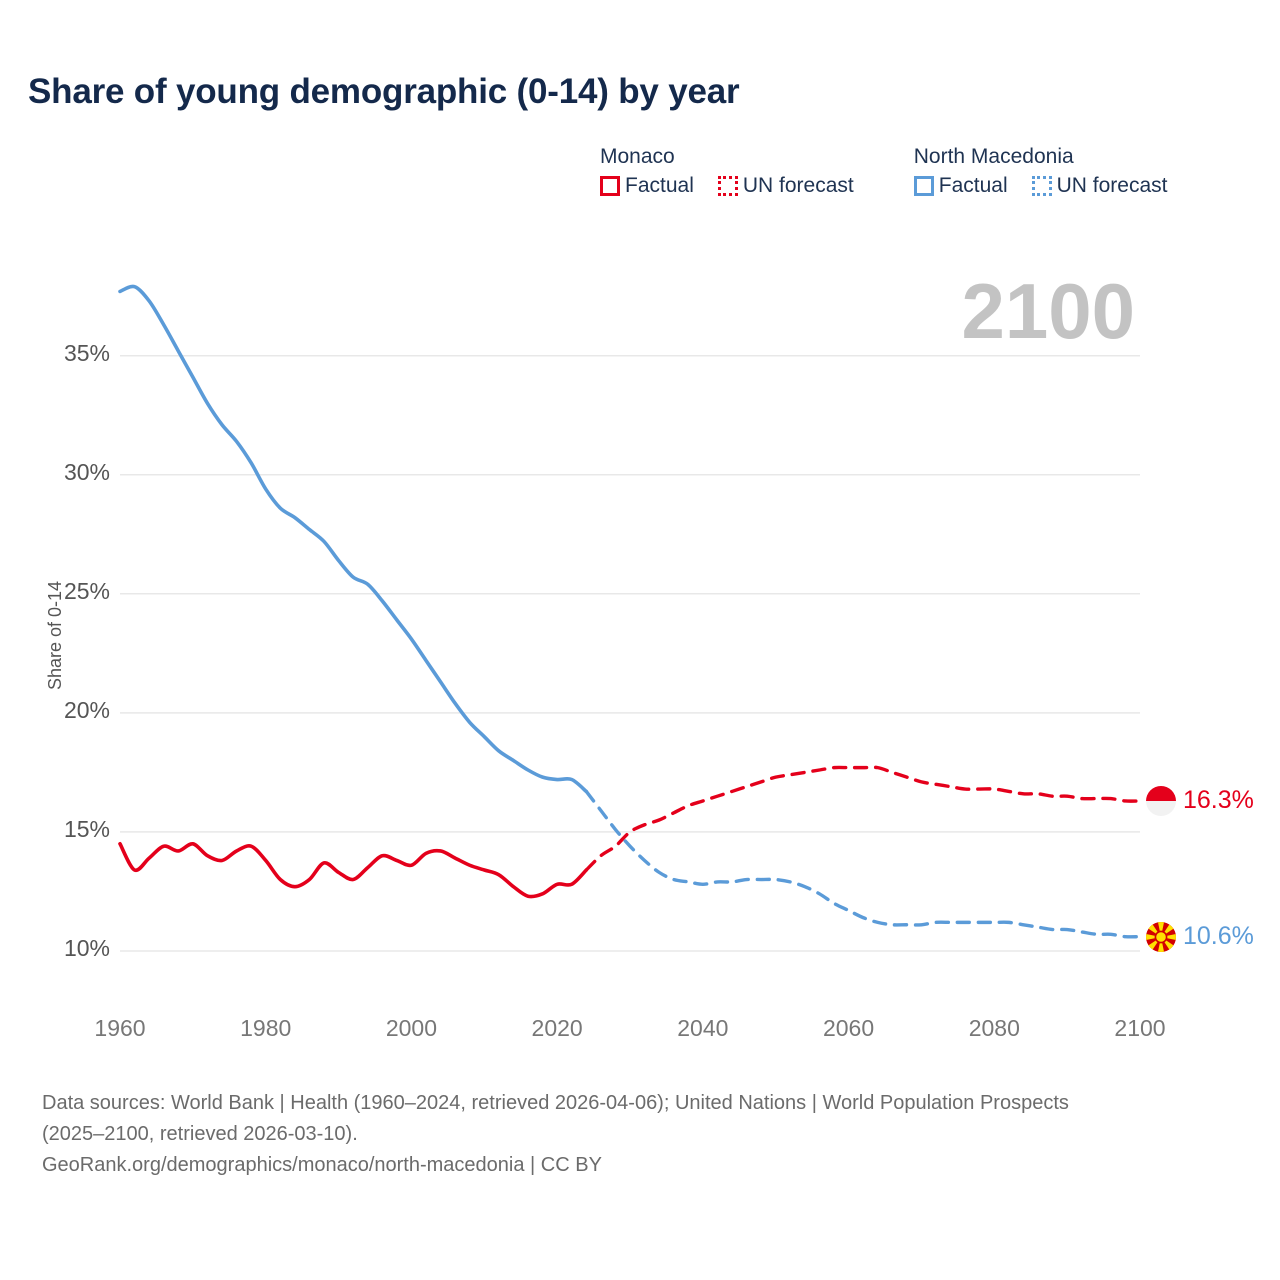 Image resolution: width=1280 pixels, height=1280 pixels. What do you see at coordinates (1161, 793) in the screenshot?
I see `flag-stripe-red` at bounding box center [1161, 793].